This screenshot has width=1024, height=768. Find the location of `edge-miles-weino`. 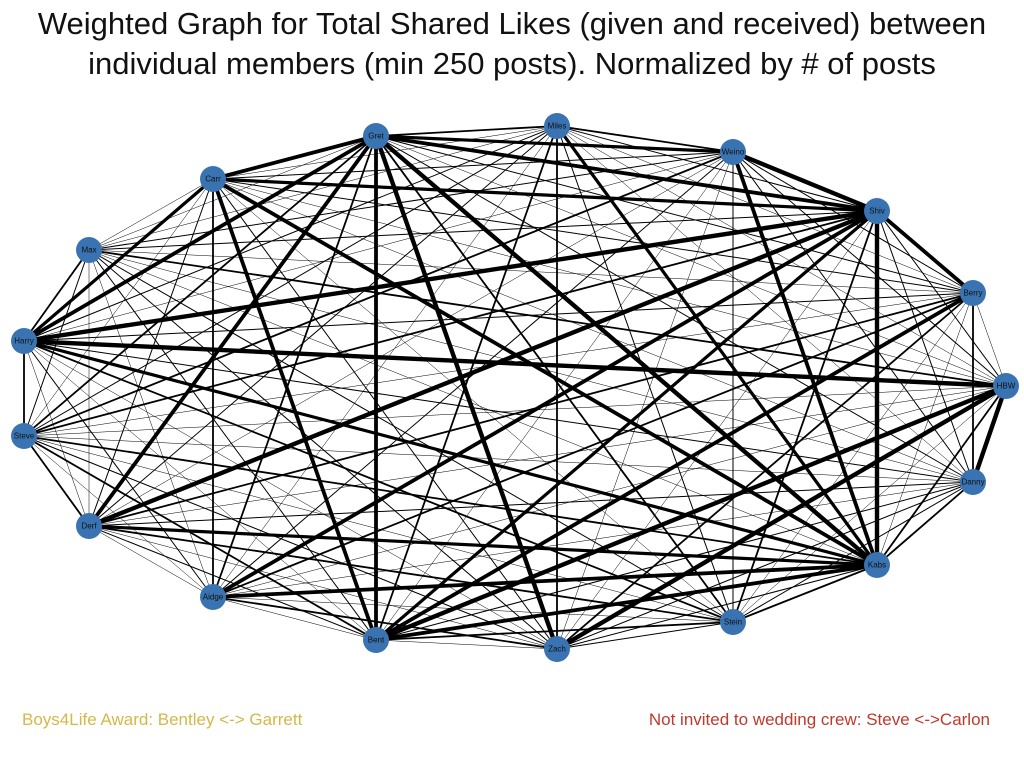

edge-miles-weino is located at coordinates (645, 139).